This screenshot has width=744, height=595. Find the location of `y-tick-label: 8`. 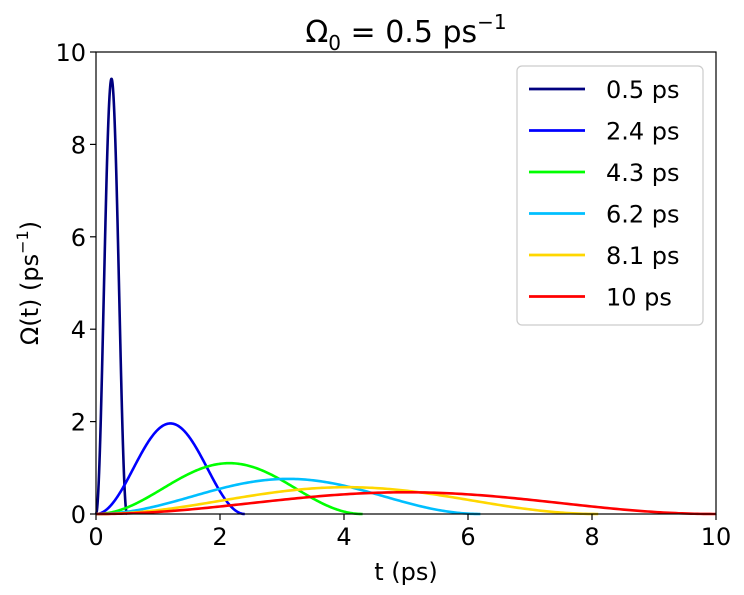

y-tick-label: 8 is located at coordinates (78, 145).